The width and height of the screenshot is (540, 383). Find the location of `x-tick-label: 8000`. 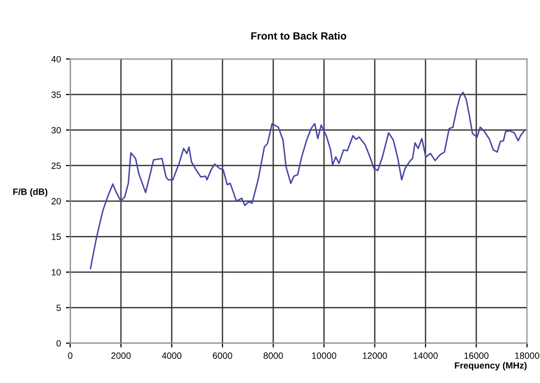

x-tick-label: 8000 is located at coordinates (273, 355).